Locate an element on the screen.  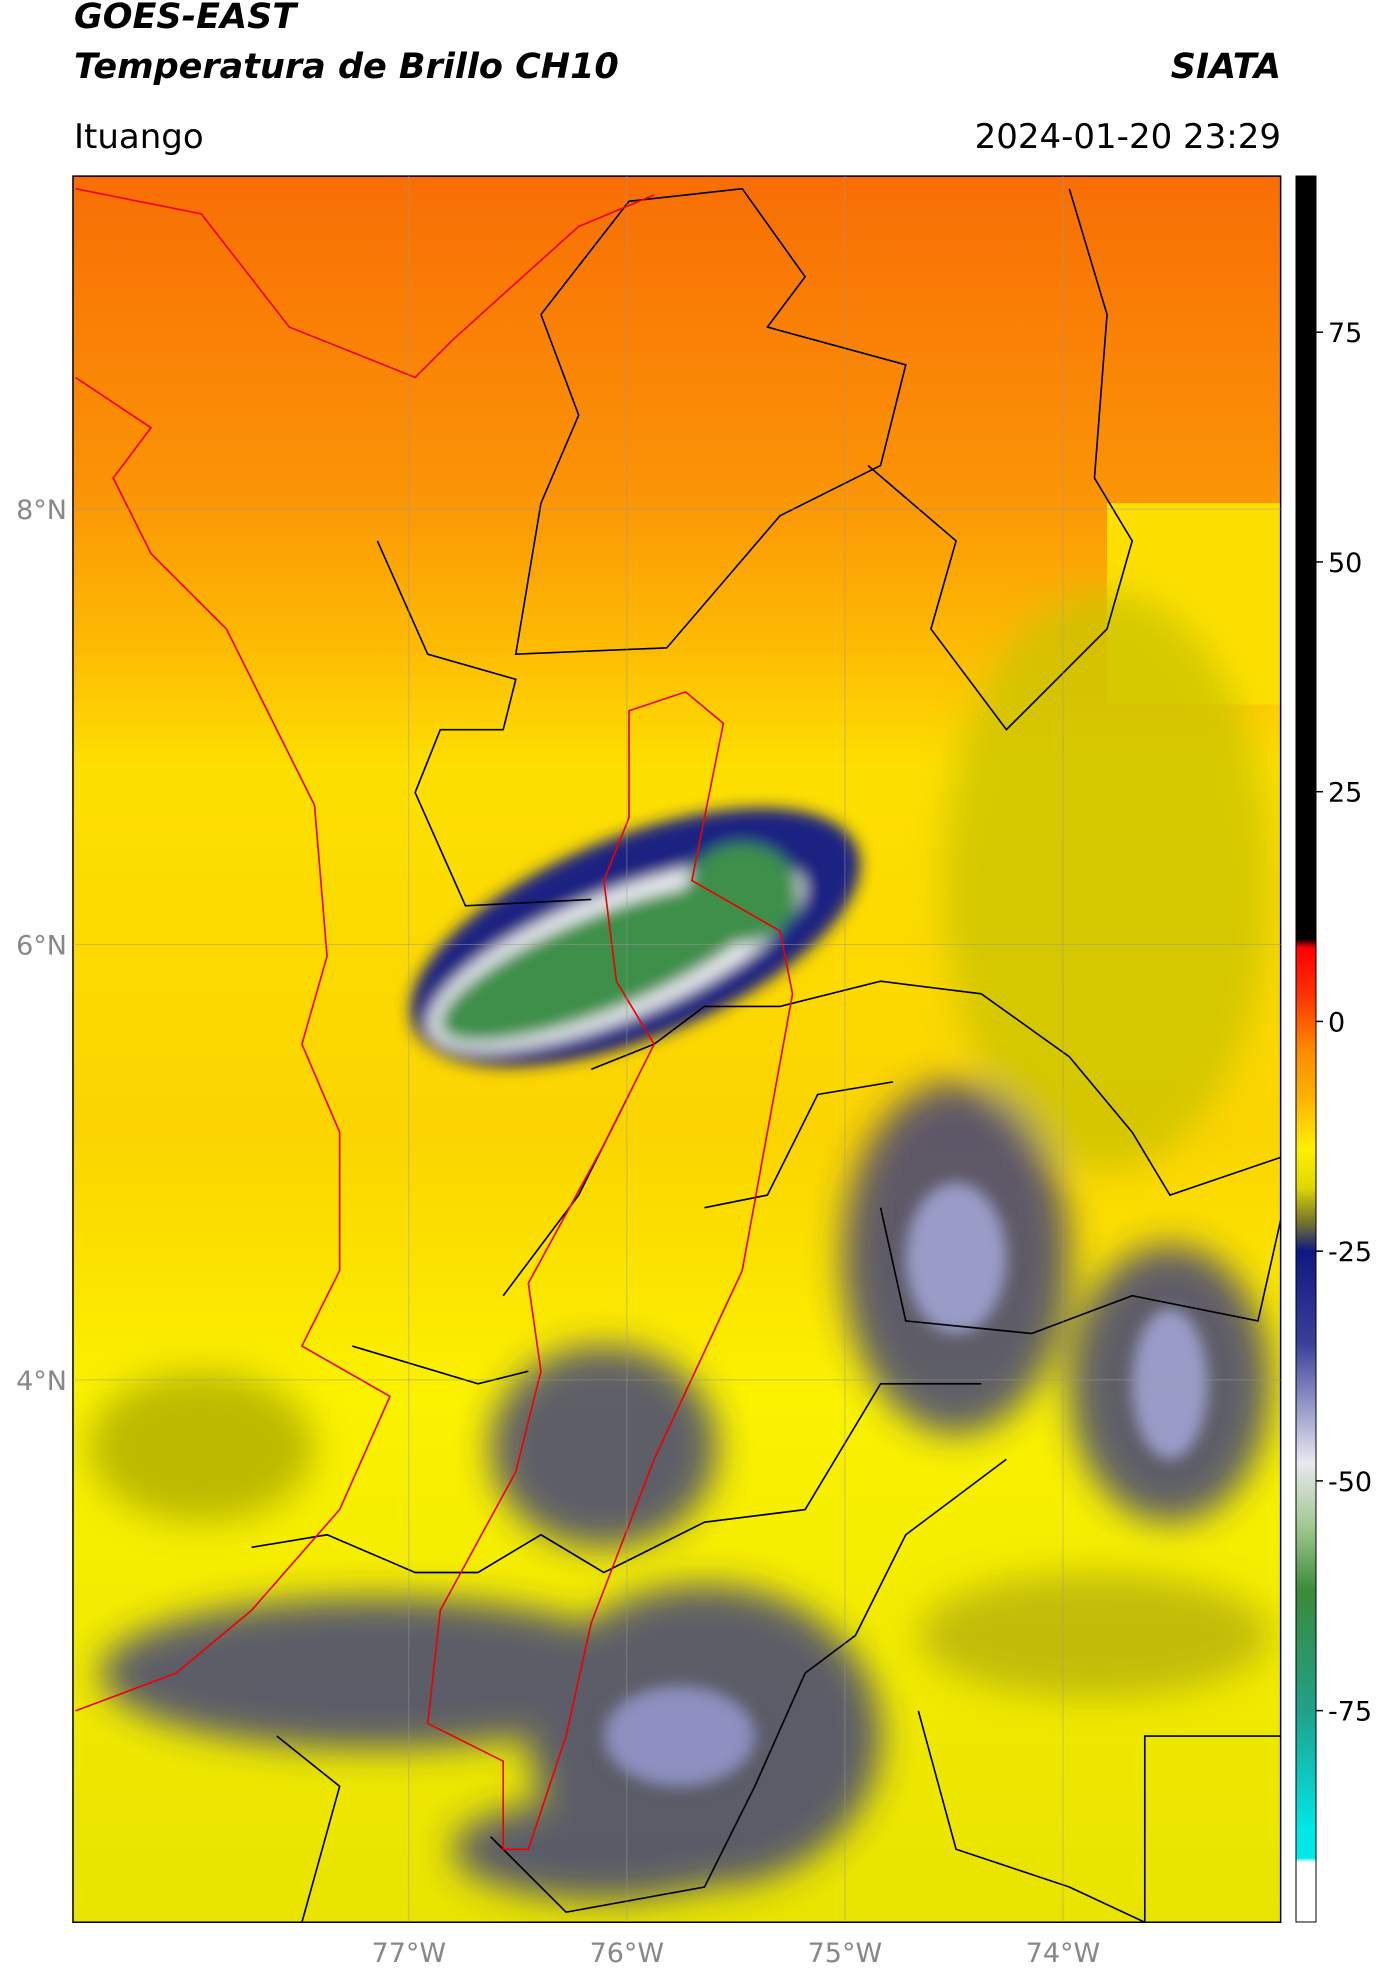
x-tick-label: 75°W is located at coordinates (845, 1953).